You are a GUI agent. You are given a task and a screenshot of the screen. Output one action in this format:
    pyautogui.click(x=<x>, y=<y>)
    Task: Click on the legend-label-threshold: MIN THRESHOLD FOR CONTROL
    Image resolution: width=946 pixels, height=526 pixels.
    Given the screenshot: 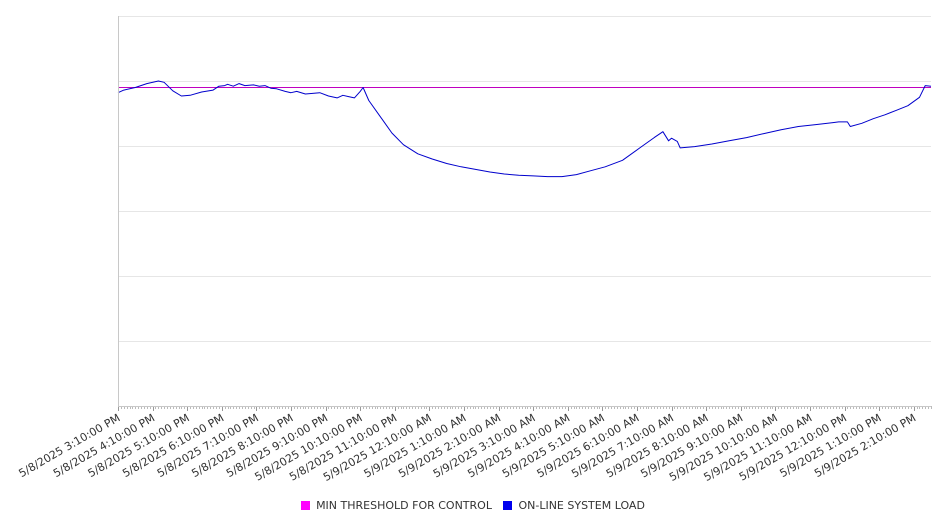 What is the action you would take?
    pyautogui.click(x=404, y=505)
    